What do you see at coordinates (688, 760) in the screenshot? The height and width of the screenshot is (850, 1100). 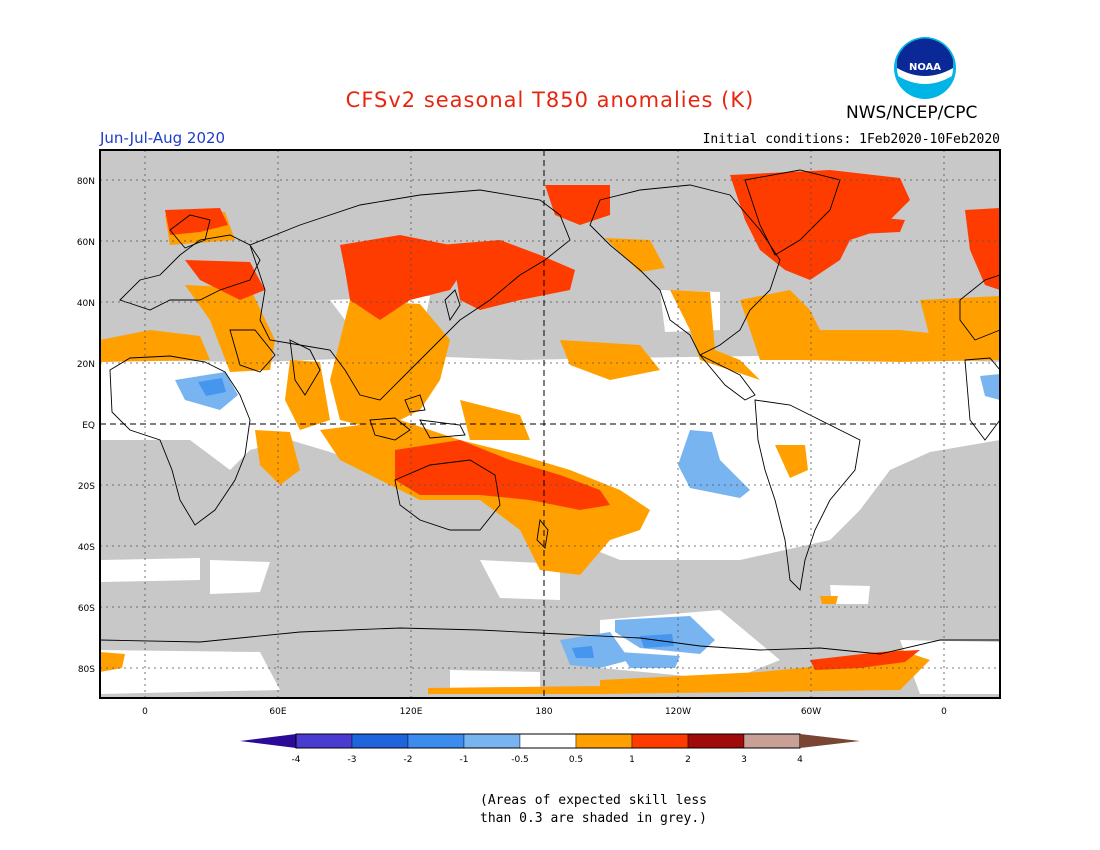 I see `colorbar-label: 2` at bounding box center [688, 760].